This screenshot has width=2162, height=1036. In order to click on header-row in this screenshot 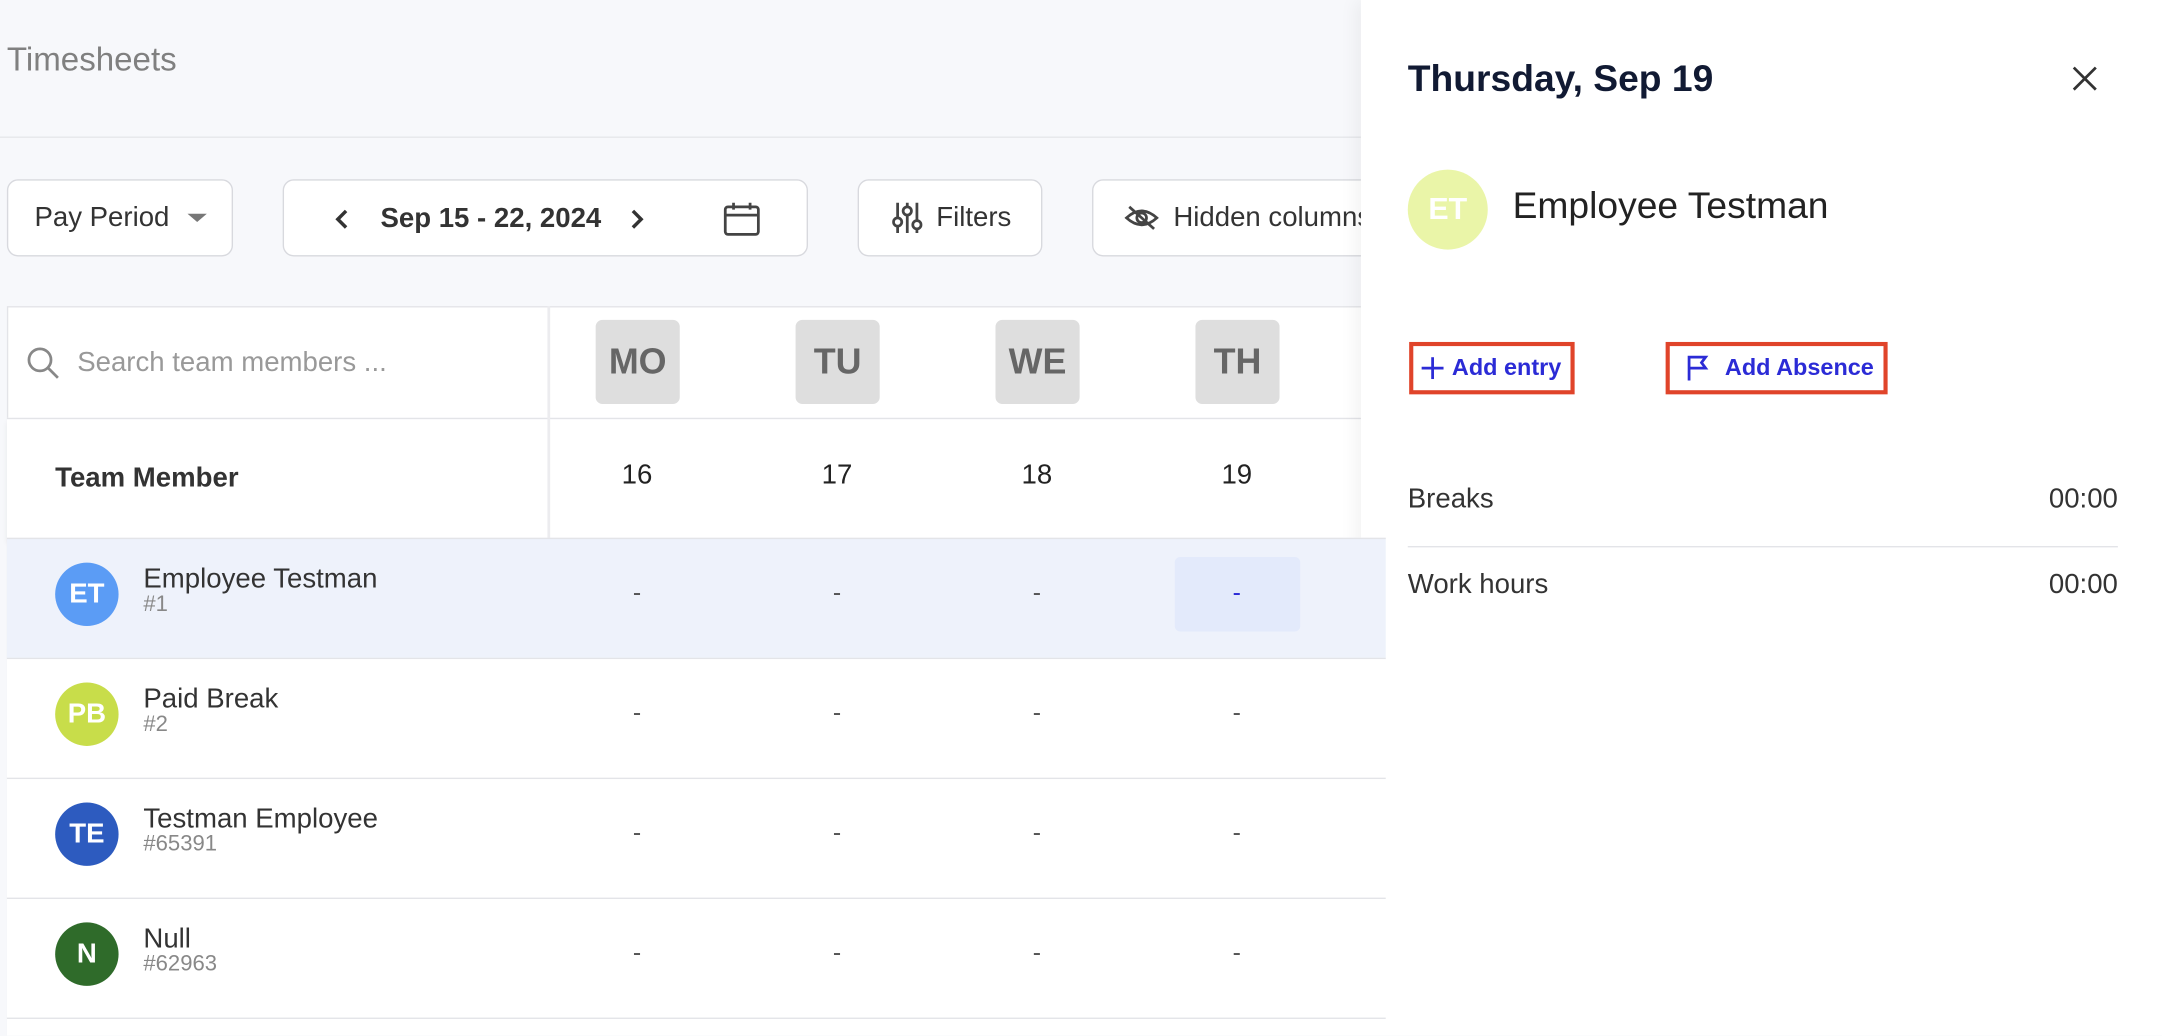, I will do `click(696, 478)`.